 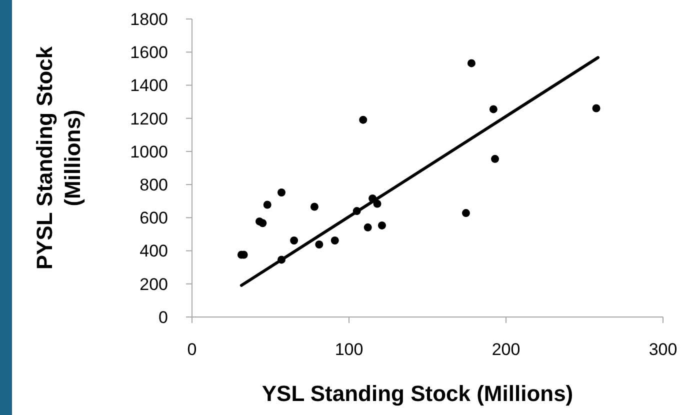 What do you see at coordinates (154, 251) in the screenshot?
I see `y-tick-label: 400` at bounding box center [154, 251].